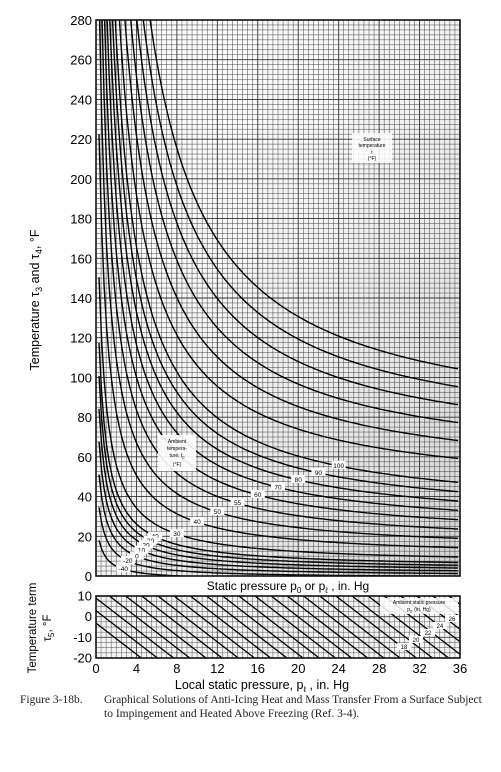 This screenshot has width=501, height=772. I want to click on top-x-label-sub0: 0, so click(299, 590).